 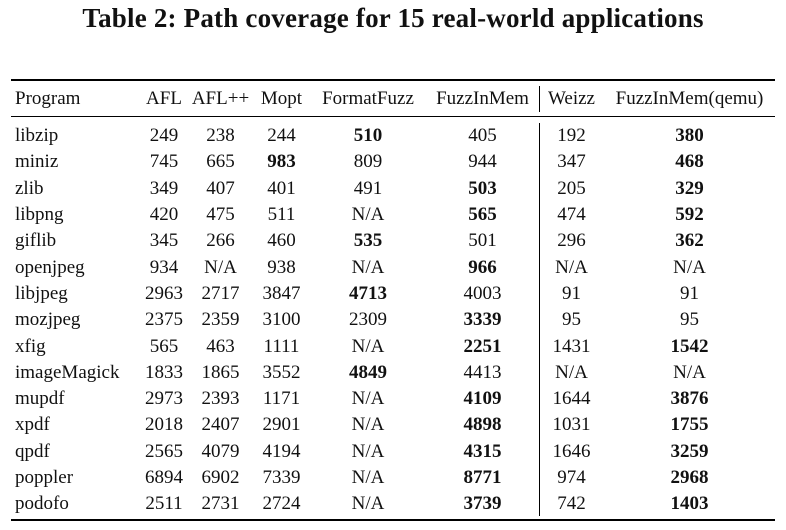 What do you see at coordinates (164, 504) in the screenshot?
I see `coverage-cell: 2511` at bounding box center [164, 504].